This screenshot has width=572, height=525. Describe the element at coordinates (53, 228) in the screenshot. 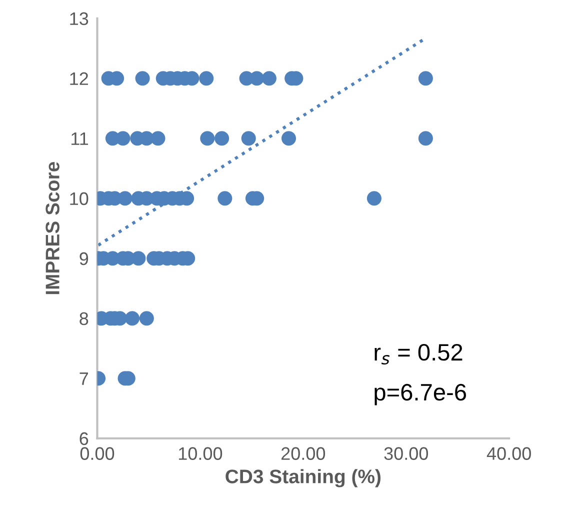

I see `y-axis-title: IMPRES Score` at that location.